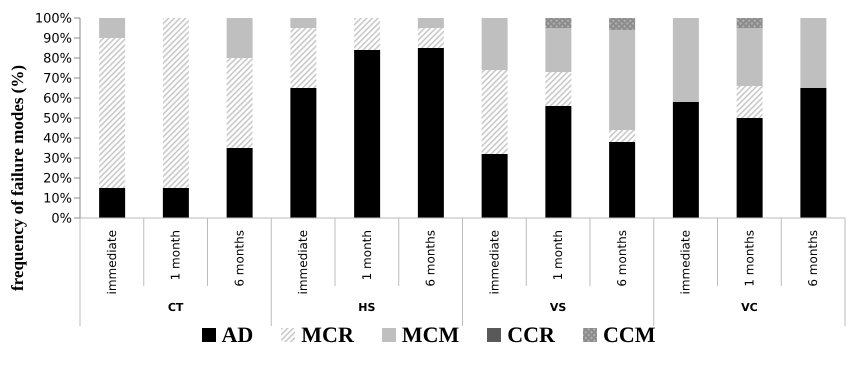 The image size is (857, 366). What do you see at coordinates (237, 335) in the screenshot?
I see `legend-label: AD` at bounding box center [237, 335].